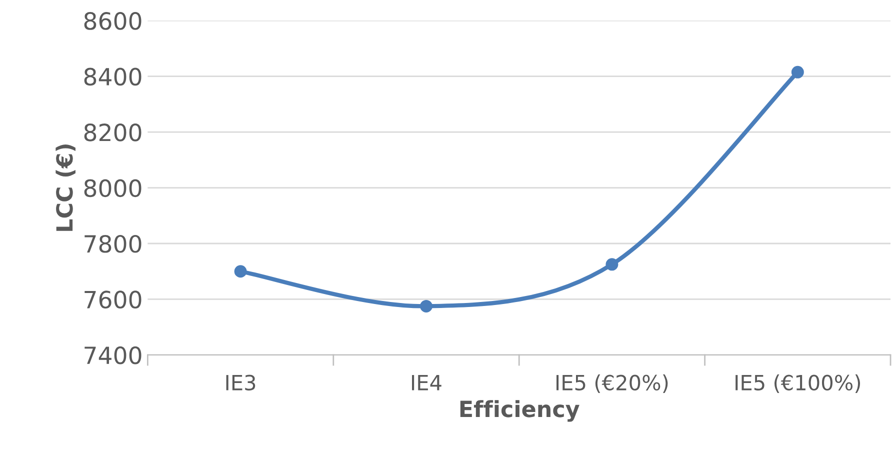 This screenshot has height=458, width=895. What do you see at coordinates (113, 188) in the screenshot?
I see `y-tick-label: 8000` at bounding box center [113, 188].